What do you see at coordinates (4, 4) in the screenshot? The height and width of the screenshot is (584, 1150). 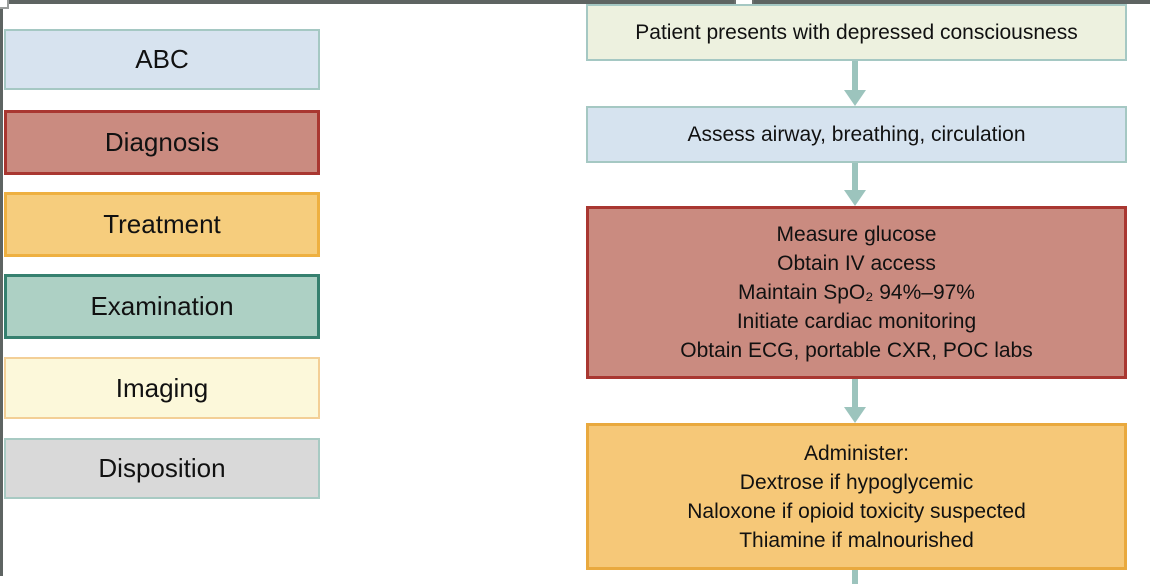 I see `top-left-corner-handle` at bounding box center [4, 4].